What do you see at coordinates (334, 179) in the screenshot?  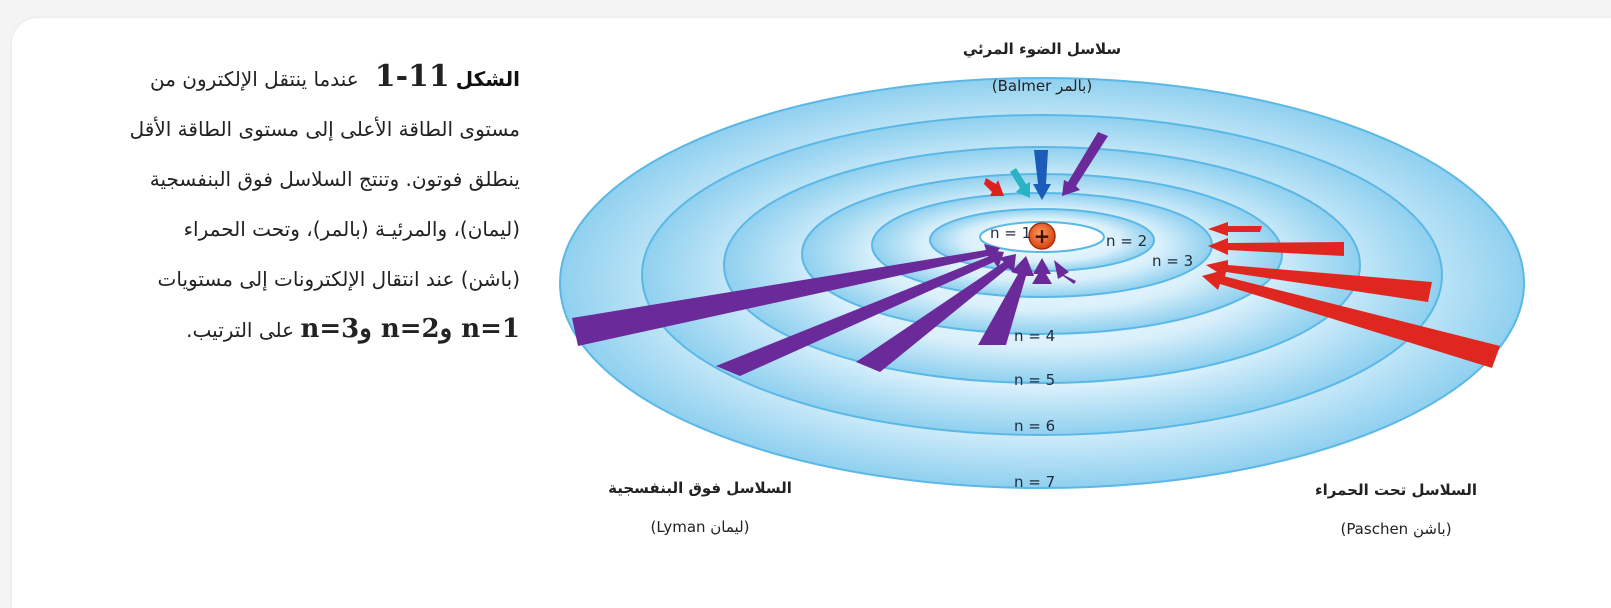 I see `caption-line-3: ينطلق فوتون. وتنتج السلاسل فوق البنفسجية` at bounding box center [334, 179].